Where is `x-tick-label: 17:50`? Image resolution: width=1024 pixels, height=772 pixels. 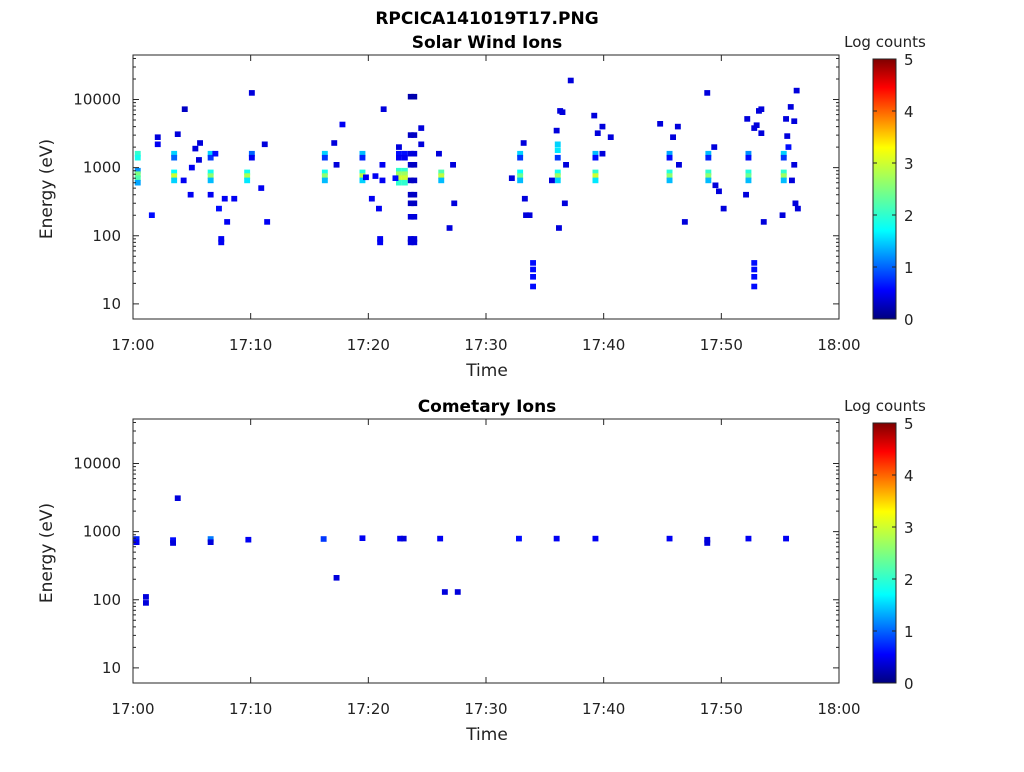 x-tick-label: 17:50 is located at coordinates (721, 709).